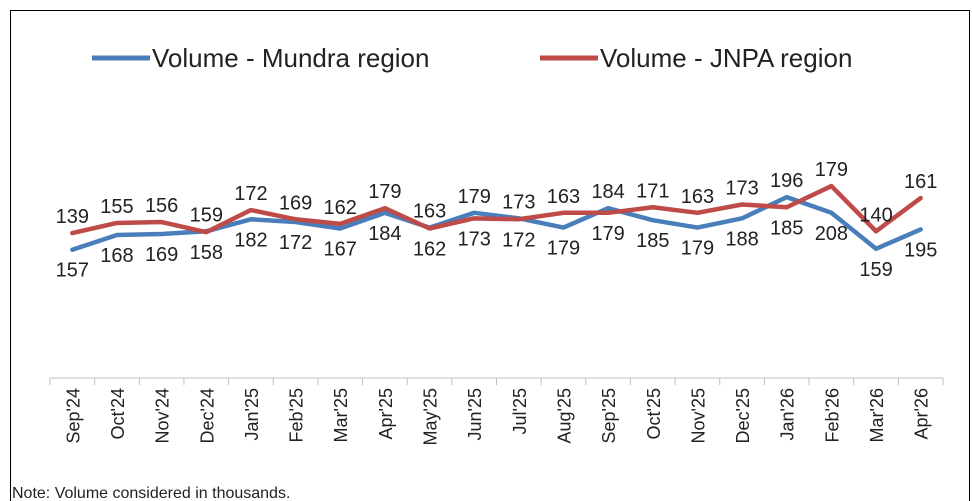 This screenshot has height=501, width=972. I want to click on data-label: 208, so click(831, 234).